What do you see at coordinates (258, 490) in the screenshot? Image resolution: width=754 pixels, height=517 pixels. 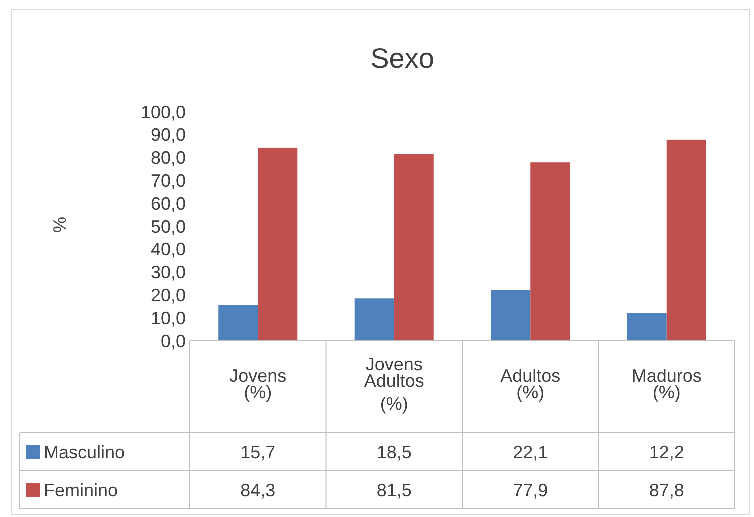 I see `data-label: 84,3` at bounding box center [258, 490].